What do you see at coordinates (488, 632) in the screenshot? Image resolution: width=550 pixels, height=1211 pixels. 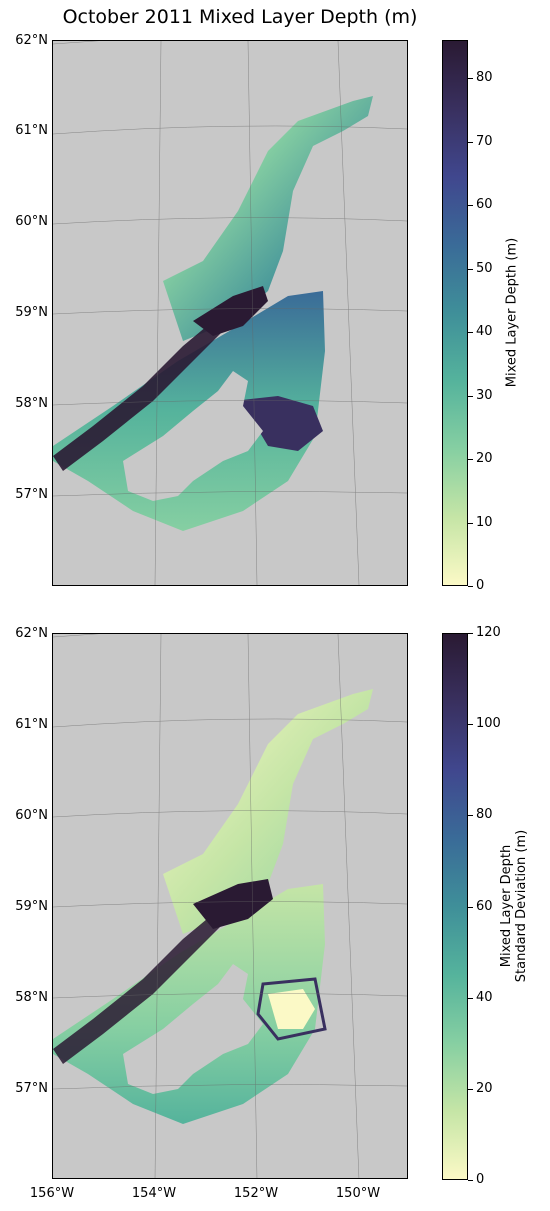 I see `colorbar-tick-label: 120` at bounding box center [488, 632].